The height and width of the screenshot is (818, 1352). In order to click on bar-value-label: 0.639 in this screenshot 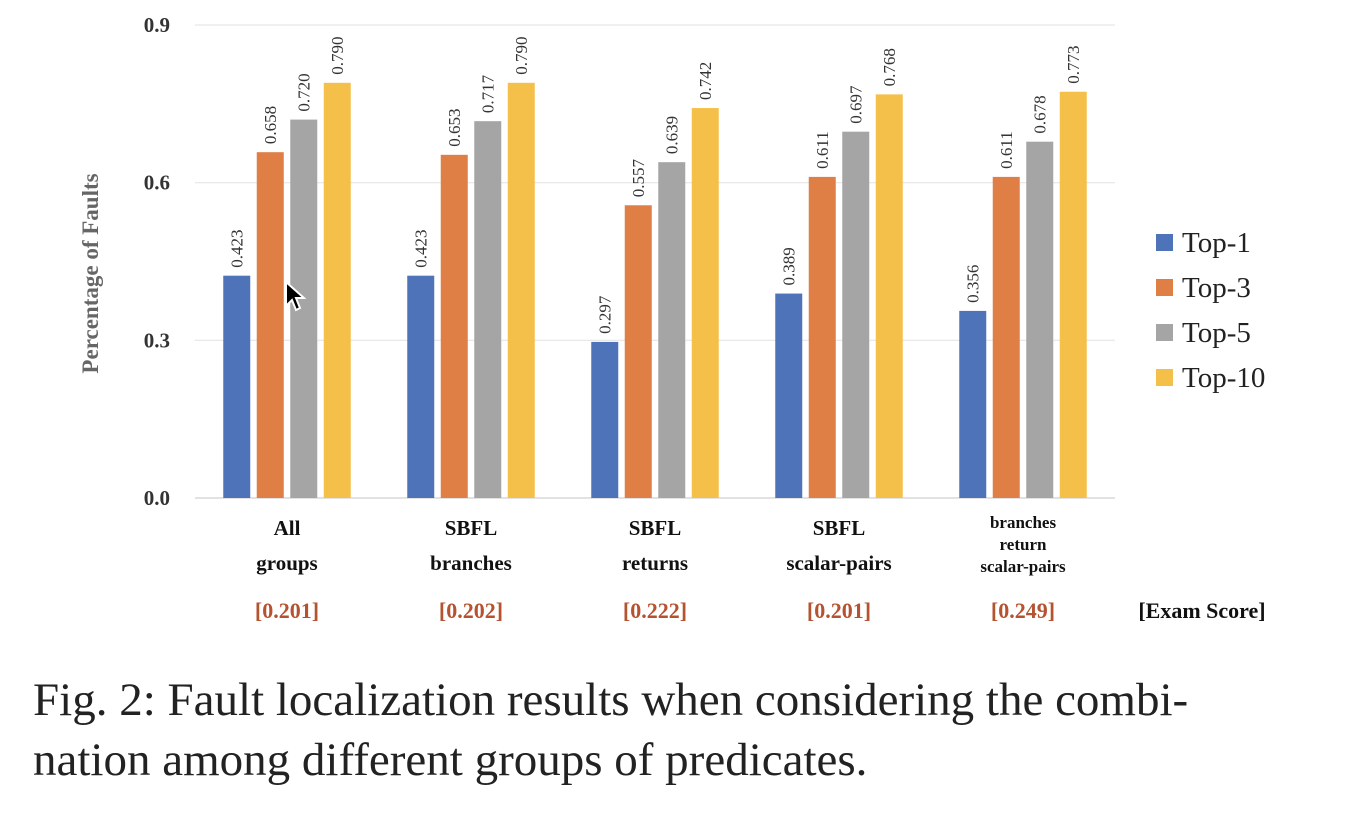, I will do `click(672, 135)`.